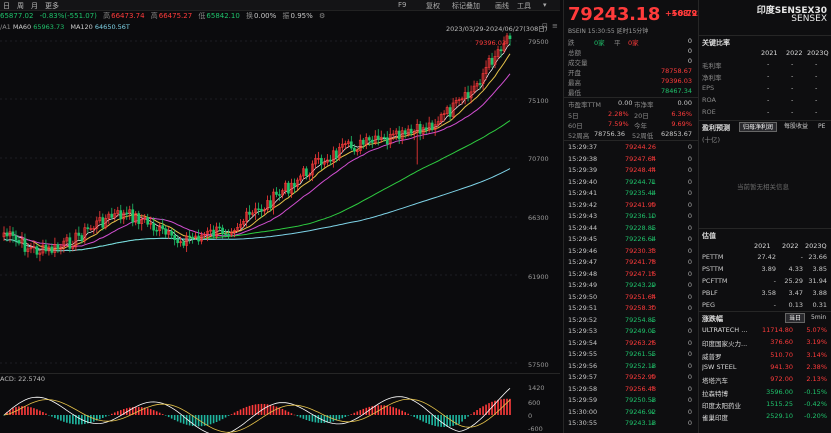  I want to click on mover-pct: -0.20%, so click(815, 416).